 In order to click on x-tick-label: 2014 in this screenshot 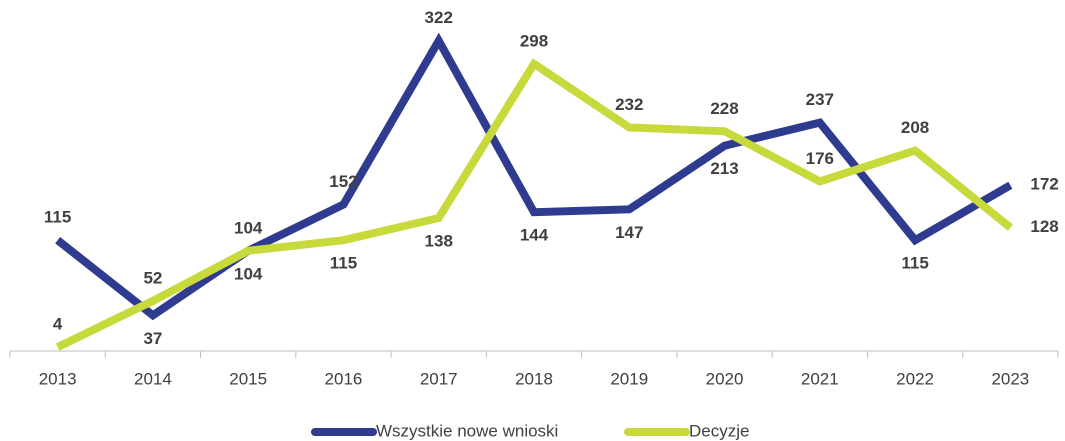, I will do `click(153, 378)`.